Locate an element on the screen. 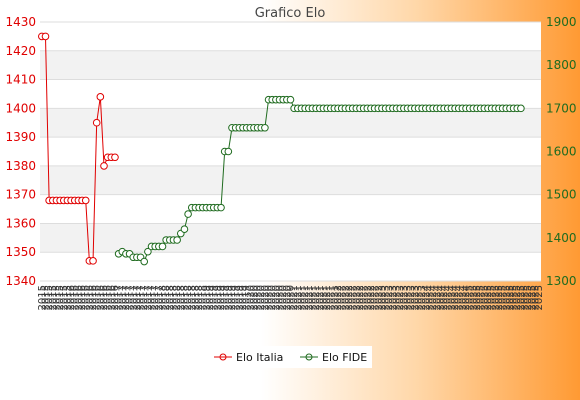 The height and width of the screenshot is (400, 580). legend-box is located at coordinates (290, 357).